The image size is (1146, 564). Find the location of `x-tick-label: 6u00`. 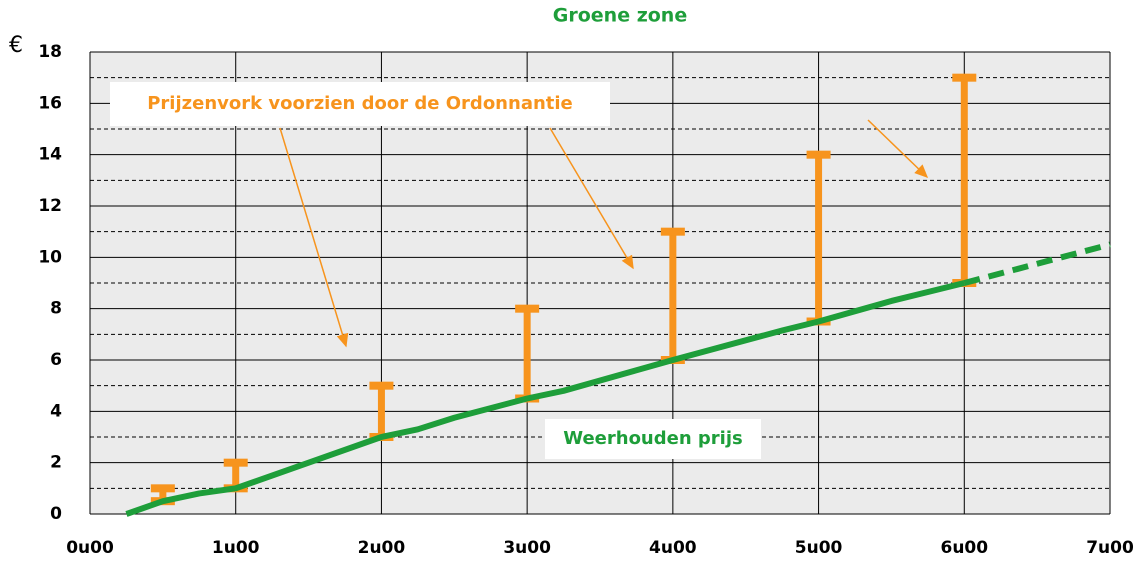

x-tick-label: 6u00 is located at coordinates (964, 548).